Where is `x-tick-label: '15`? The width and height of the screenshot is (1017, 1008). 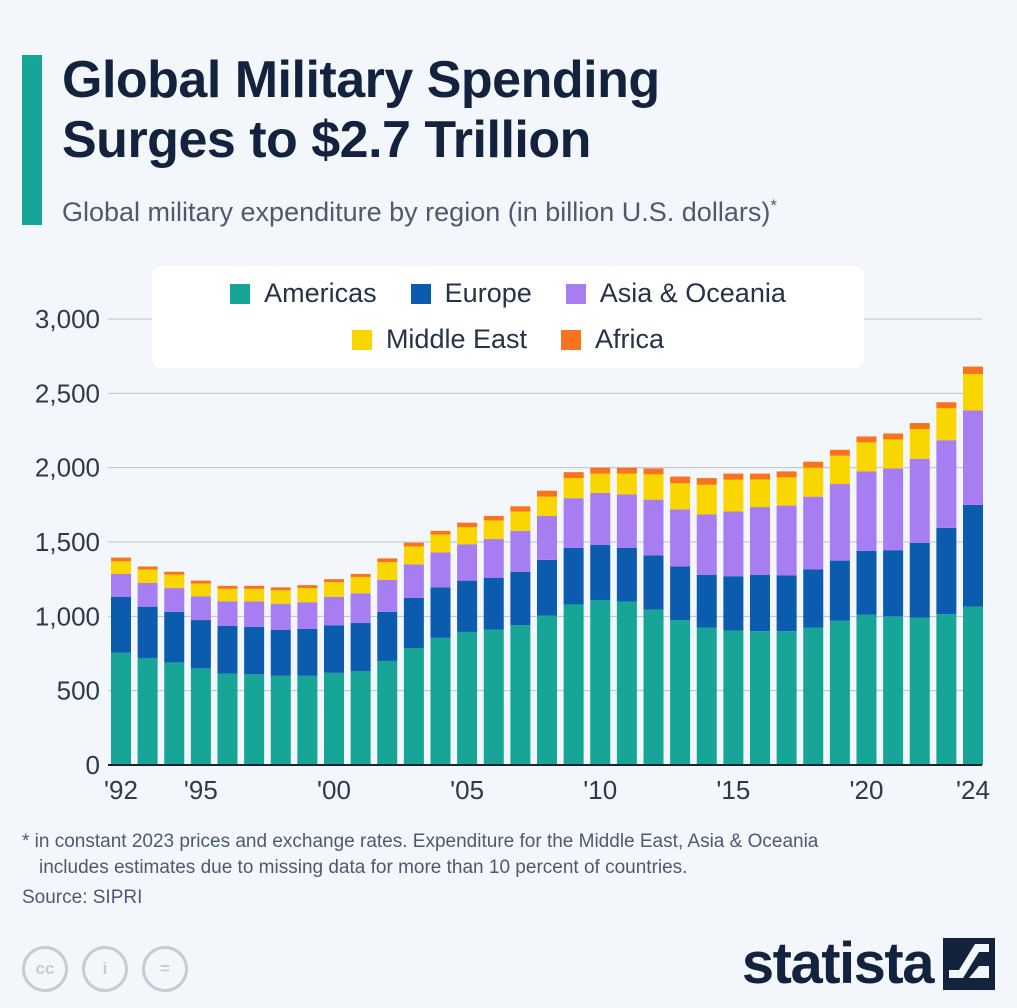
x-tick-label: '15 is located at coordinates (733, 790).